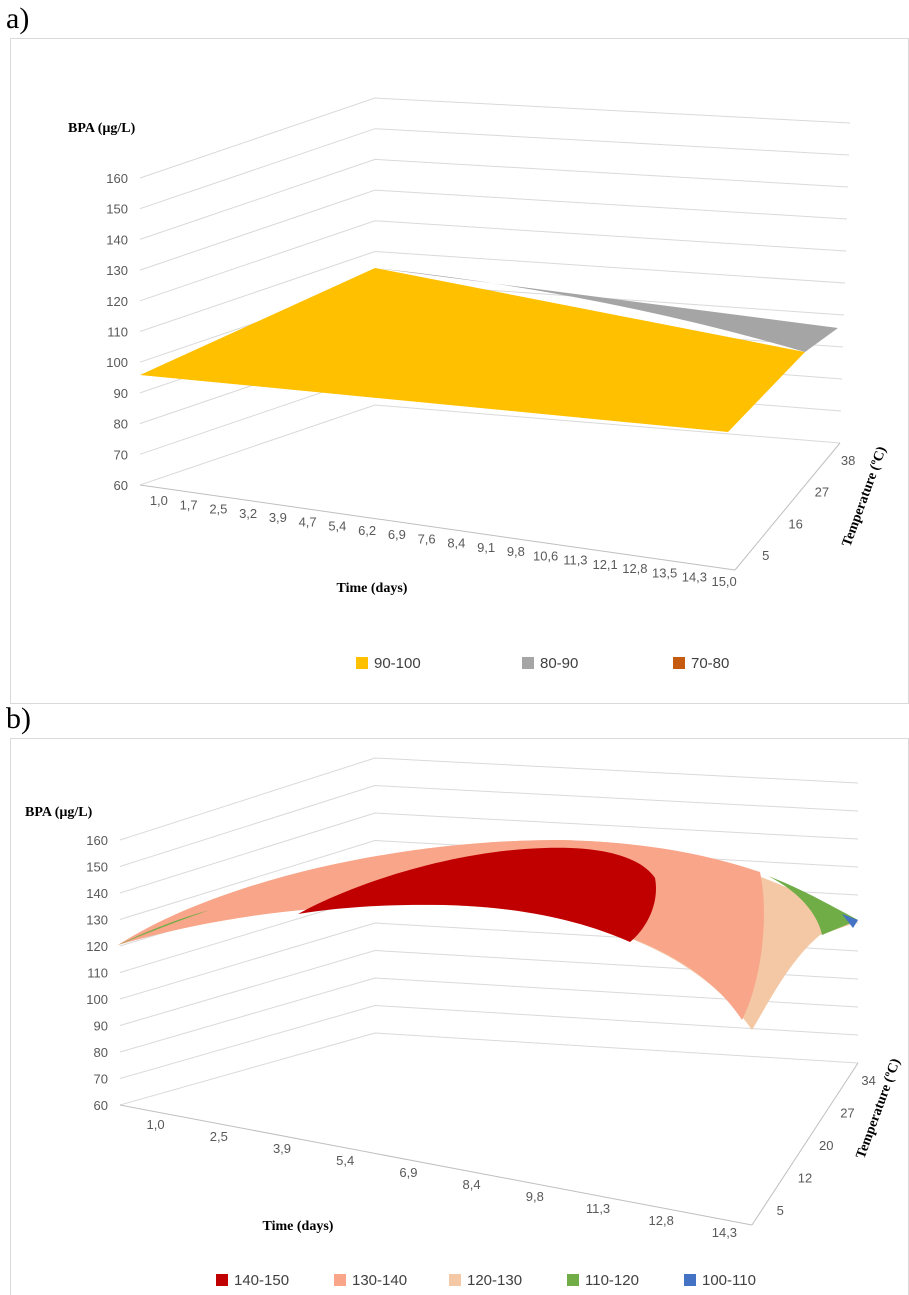 Image resolution: width=909 pixels, height=1295 pixels. I want to click on legend-label: 130-140, so click(379, 1280).